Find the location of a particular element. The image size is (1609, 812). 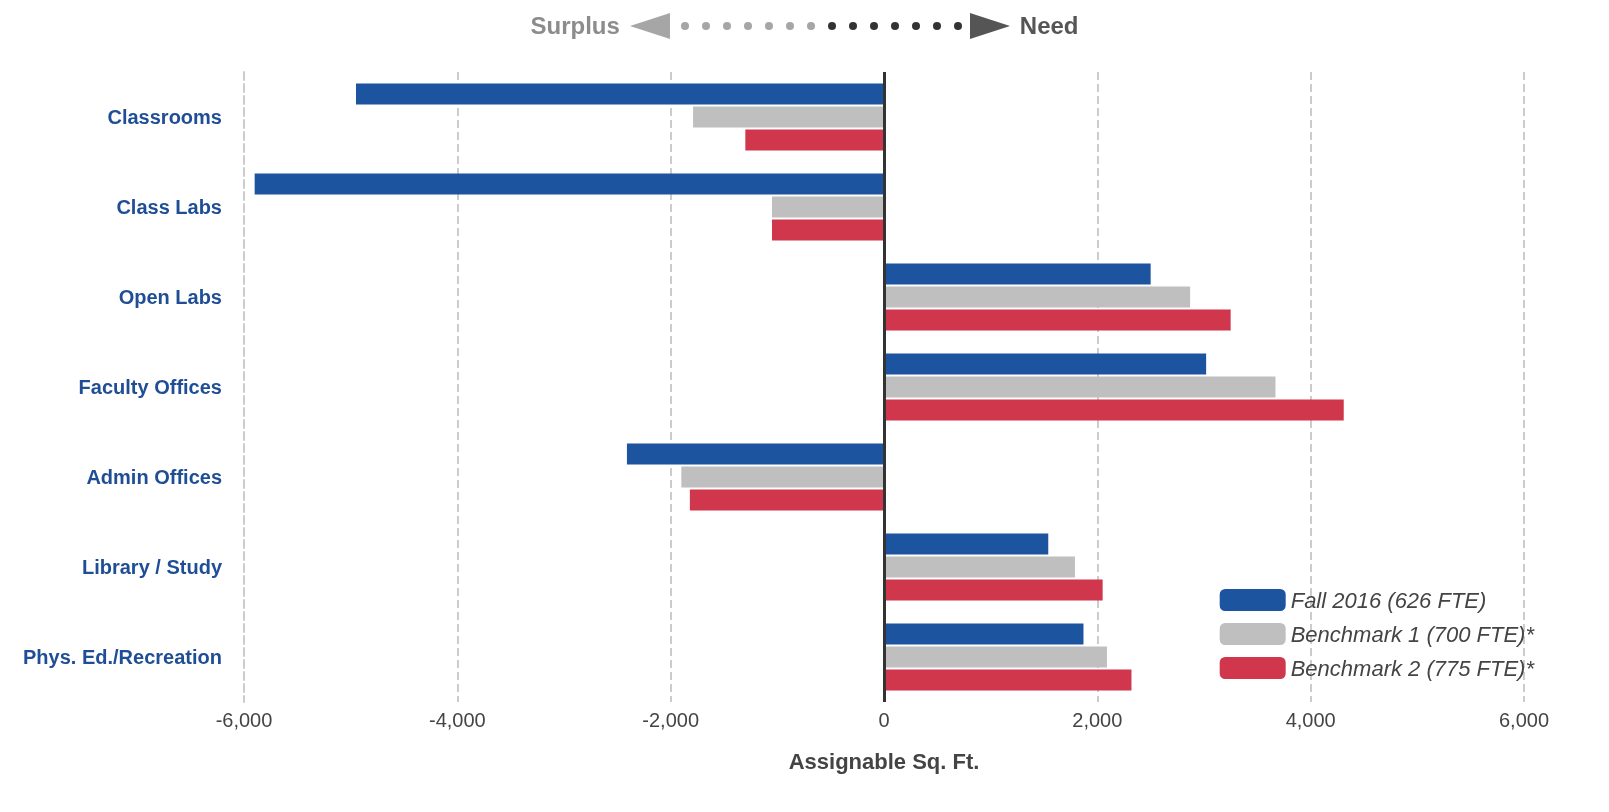

x-tick-label: 2,000 is located at coordinates (1097, 720).